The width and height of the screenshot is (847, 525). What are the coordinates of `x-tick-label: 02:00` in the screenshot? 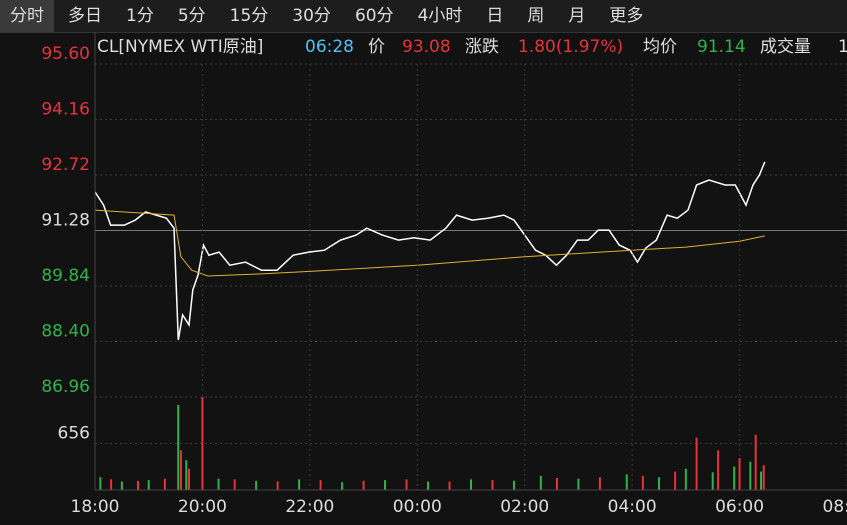 It's located at (524, 507).